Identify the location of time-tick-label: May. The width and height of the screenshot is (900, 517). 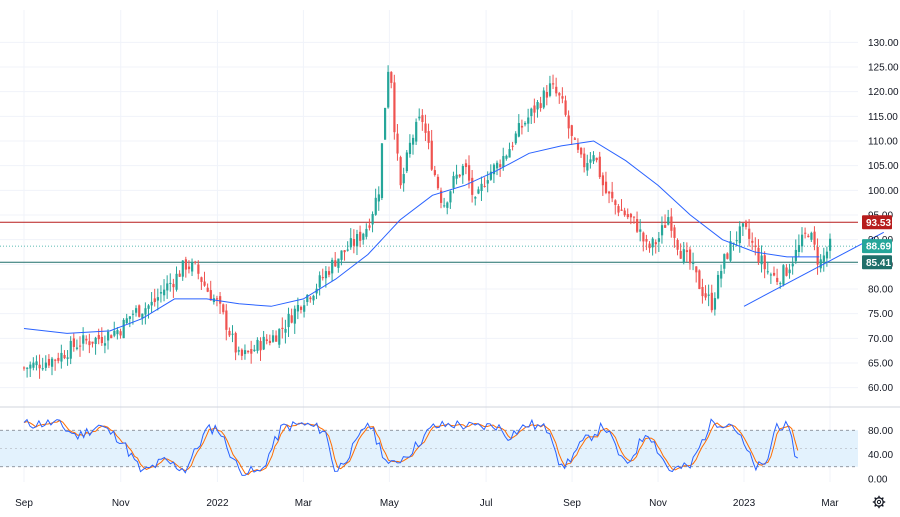
(389, 503).